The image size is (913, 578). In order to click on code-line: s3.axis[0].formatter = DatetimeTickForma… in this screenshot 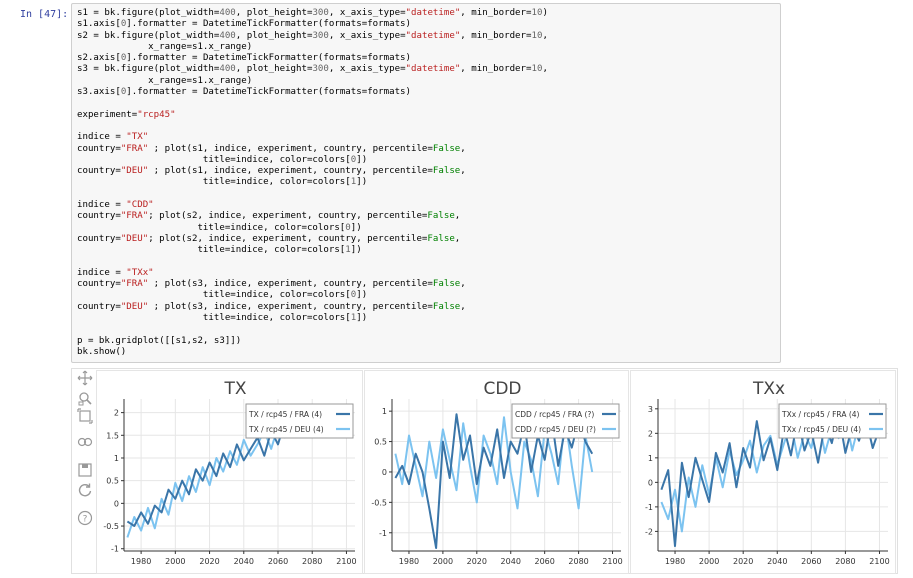, I will do `click(244, 92)`.